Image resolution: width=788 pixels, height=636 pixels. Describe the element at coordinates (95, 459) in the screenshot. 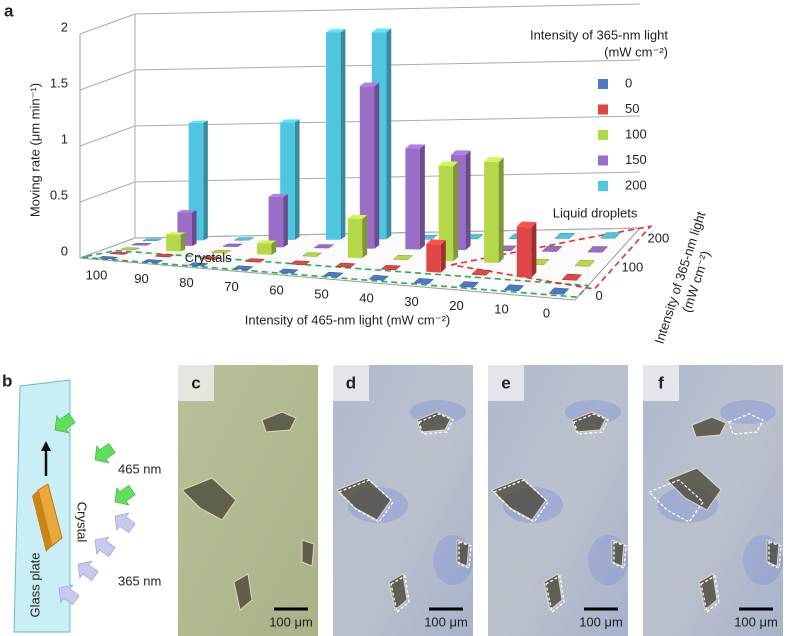

I see `green-arrows` at that location.